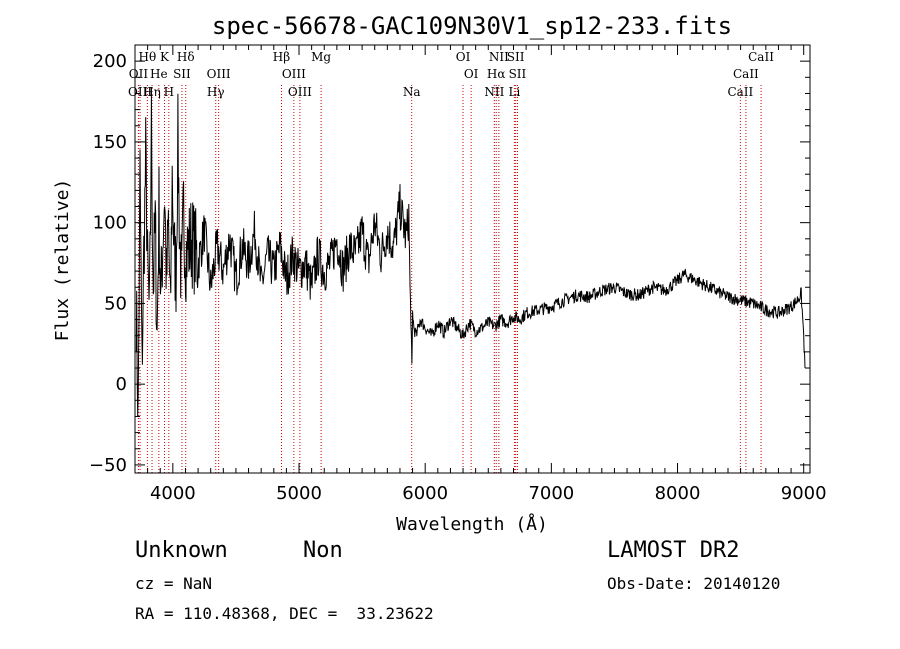  What do you see at coordinates (219, 74) in the screenshot?
I see `marker-label-12: OIII` at bounding box center [219, 74].